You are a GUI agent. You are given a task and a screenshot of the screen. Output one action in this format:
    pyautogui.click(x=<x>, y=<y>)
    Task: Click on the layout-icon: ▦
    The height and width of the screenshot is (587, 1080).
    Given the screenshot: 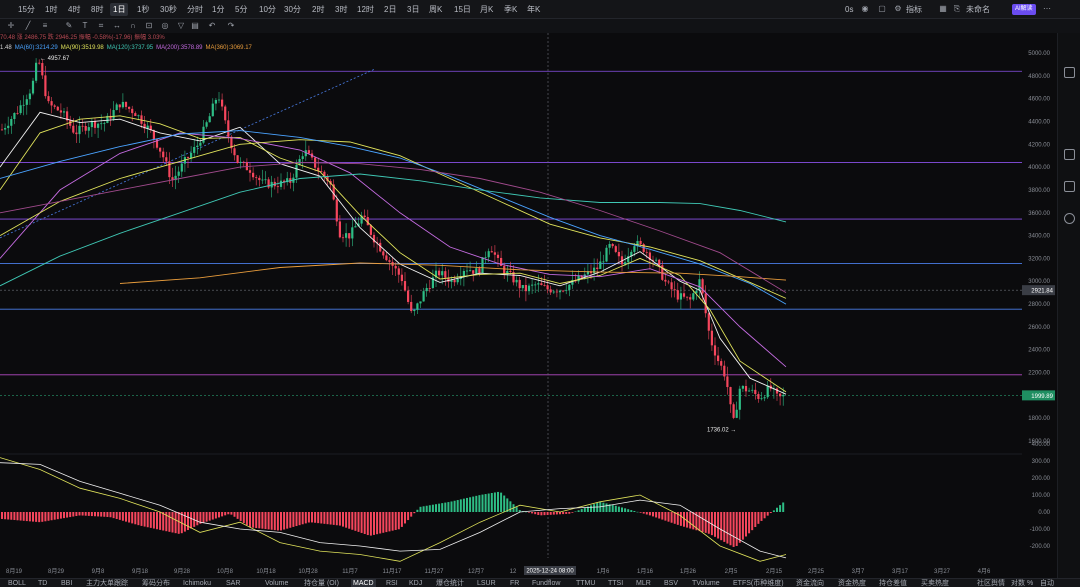 What is the action you would take?
    pyautogui.click(x=943, y=8)
    